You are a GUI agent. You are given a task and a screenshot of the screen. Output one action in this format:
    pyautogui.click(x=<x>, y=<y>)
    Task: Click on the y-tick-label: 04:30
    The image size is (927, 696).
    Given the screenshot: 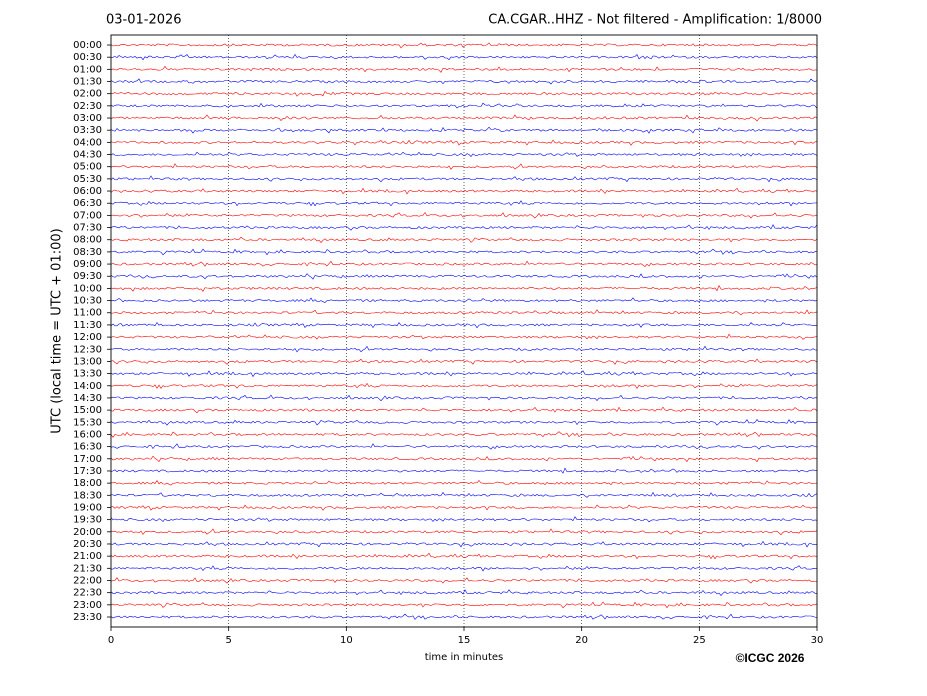 What is the action you would take?
    pyautogui.click(x=87, y=155)
    